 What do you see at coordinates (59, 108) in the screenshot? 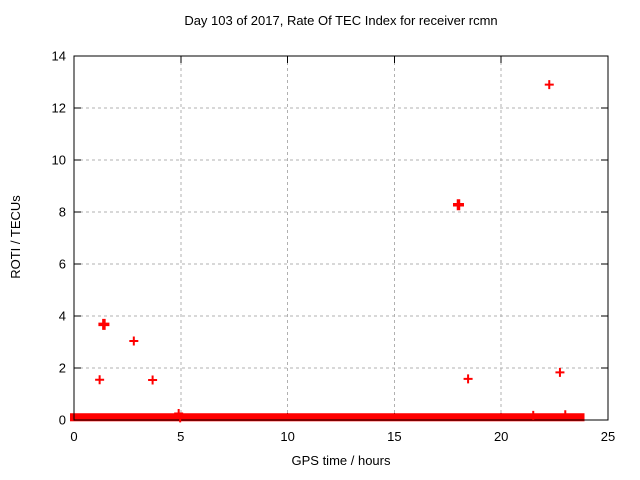
I see `y-tick-label: 12` at bounding box center [59, 108].